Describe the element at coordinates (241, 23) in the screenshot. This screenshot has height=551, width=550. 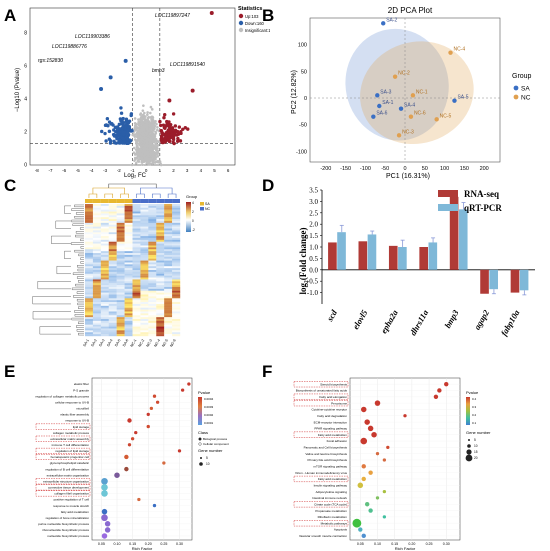
I see `volcano-legend-swatch` at that location.